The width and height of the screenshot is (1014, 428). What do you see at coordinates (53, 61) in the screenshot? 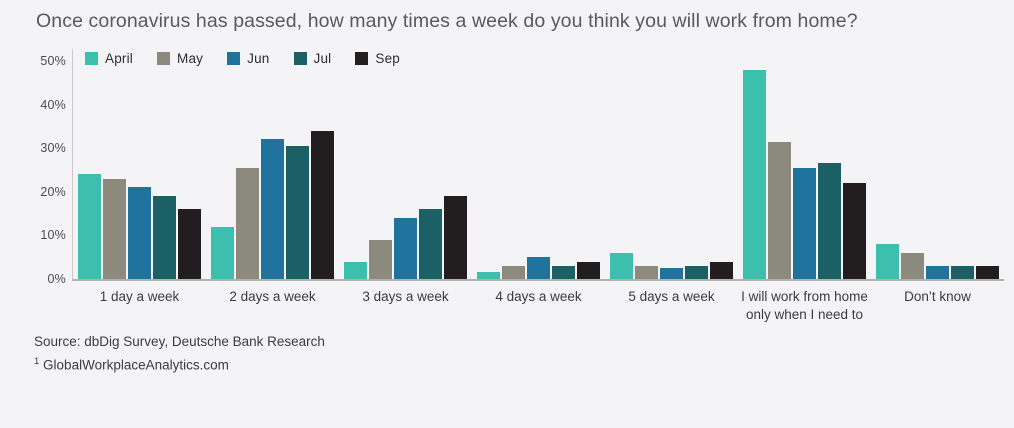
I see `y-tick-label: 50%` at bounding box center [53, 61].